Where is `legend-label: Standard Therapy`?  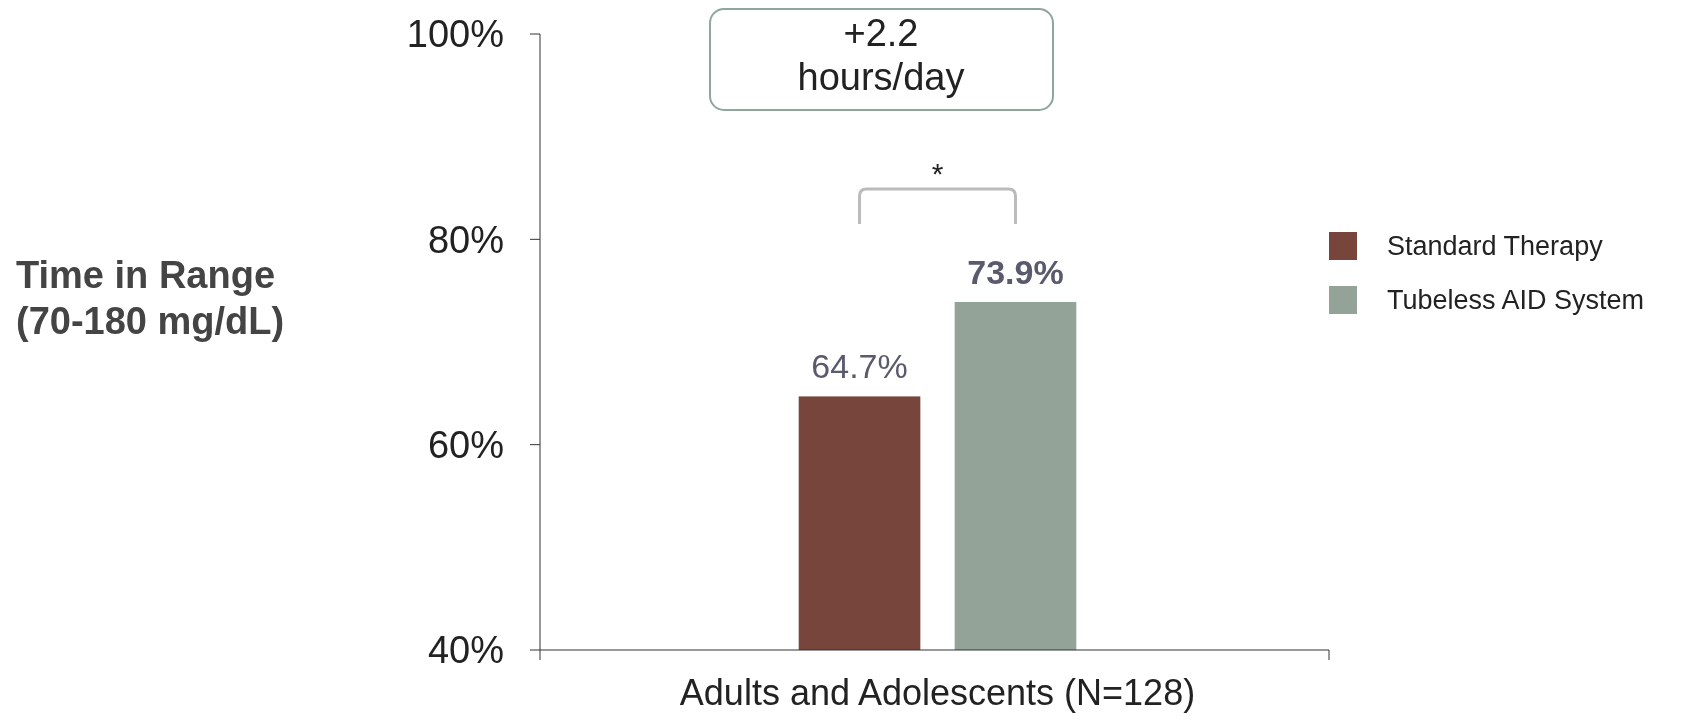
legend-label: Standard Therapy is located at coordinates (1495, 246).